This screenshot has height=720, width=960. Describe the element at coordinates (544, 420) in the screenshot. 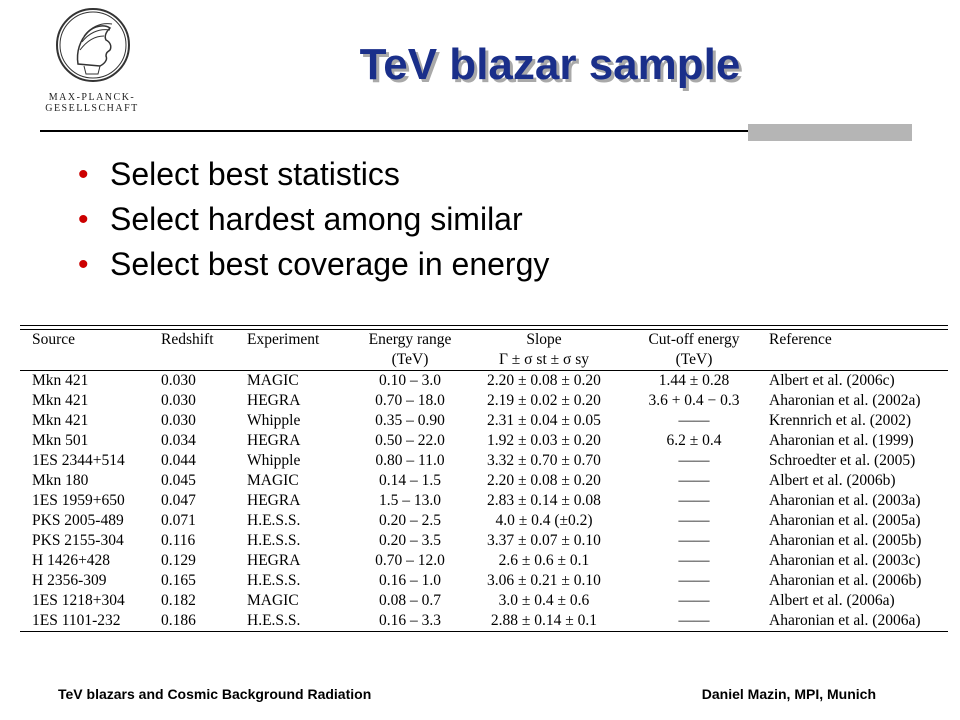

I see `slope-cell: 2.31 ± 0.04 ± 0.05` at that location.